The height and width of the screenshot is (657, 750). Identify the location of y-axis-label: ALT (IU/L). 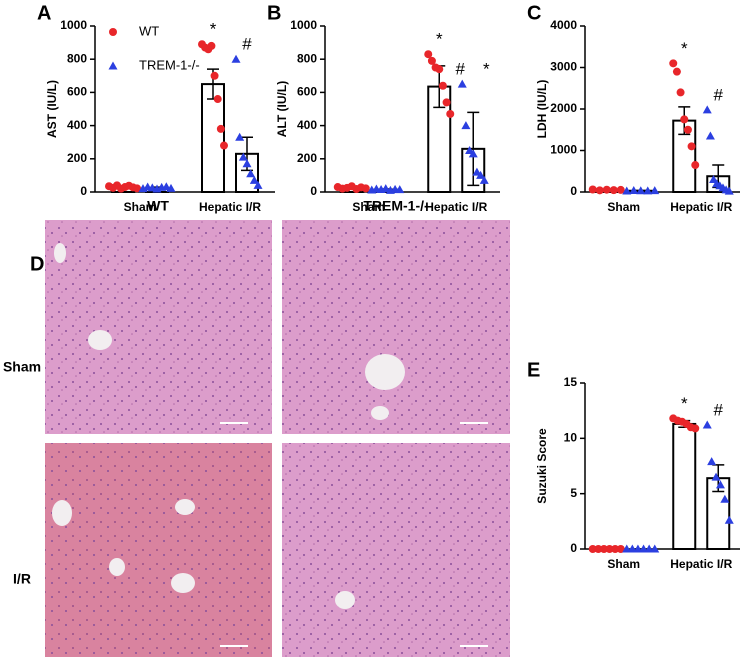
(282, 109).